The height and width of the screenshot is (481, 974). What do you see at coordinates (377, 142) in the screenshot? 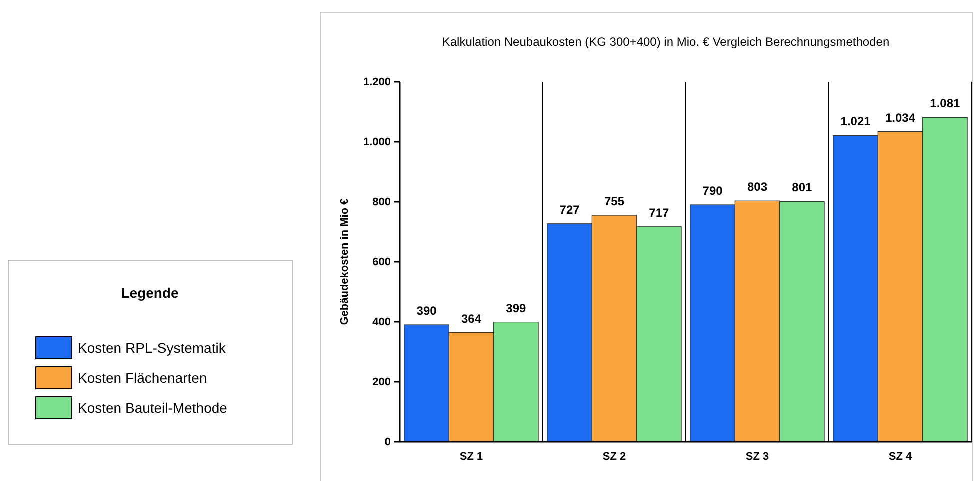
I see `y-tick-label: 1.000` at bounding box center [377, 142].